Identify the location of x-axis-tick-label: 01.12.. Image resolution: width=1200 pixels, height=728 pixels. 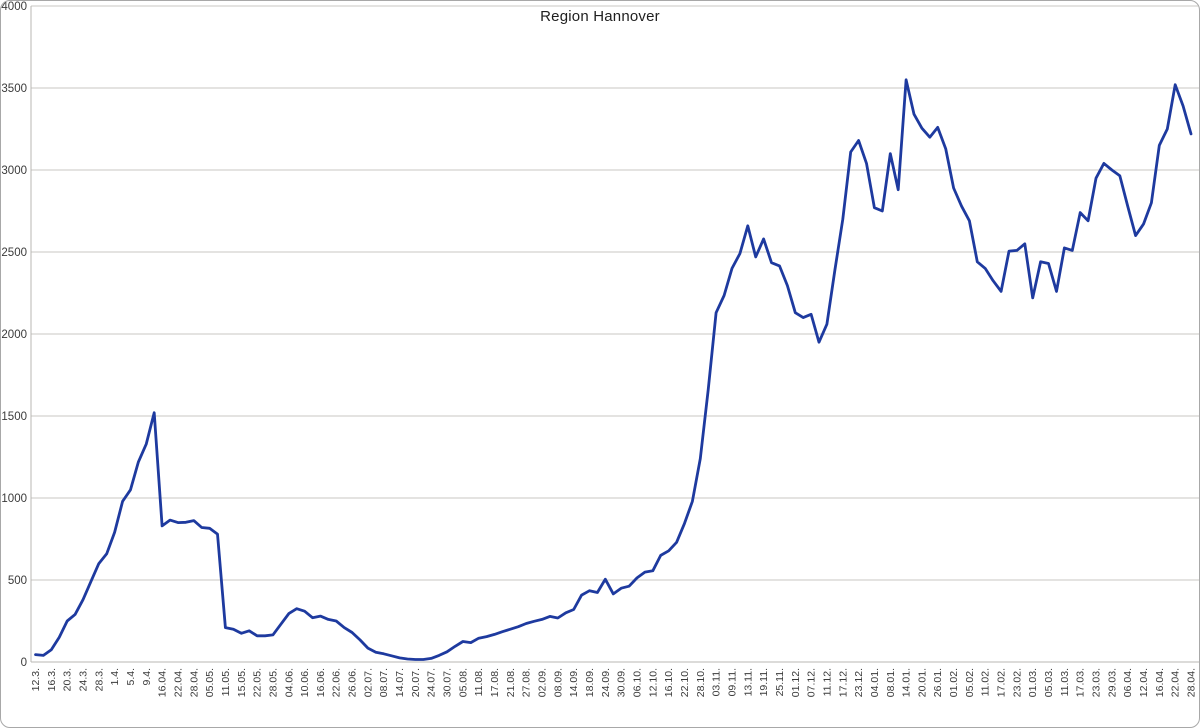
(796, 682).